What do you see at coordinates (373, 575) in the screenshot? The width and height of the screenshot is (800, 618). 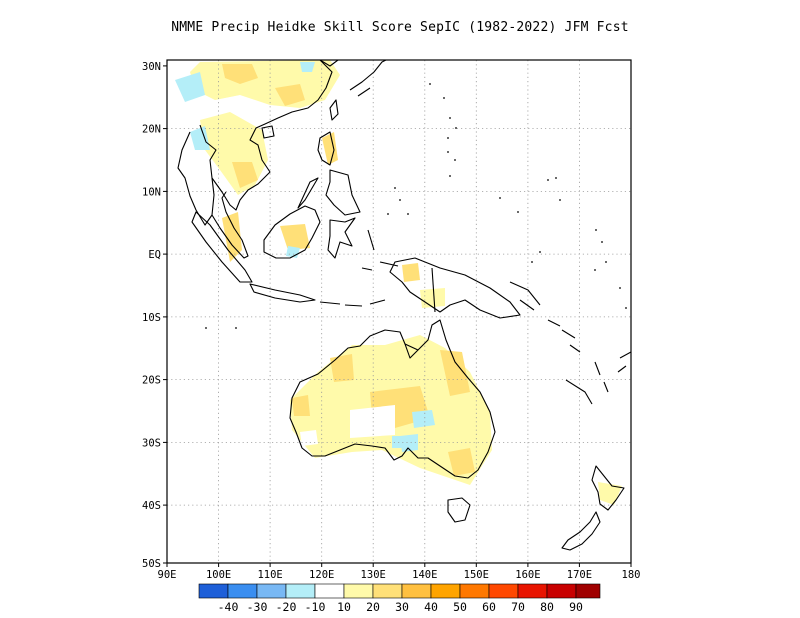 I see `x-tick-label: 130E` at bounding box center [373, 575].